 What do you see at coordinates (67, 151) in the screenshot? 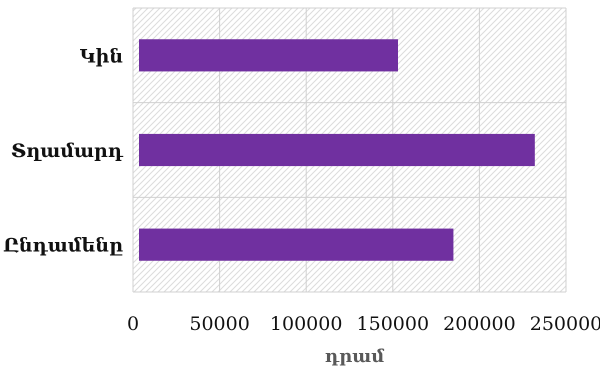
I see `category-label: Տղամարդ` at bounding box center [67, 151].